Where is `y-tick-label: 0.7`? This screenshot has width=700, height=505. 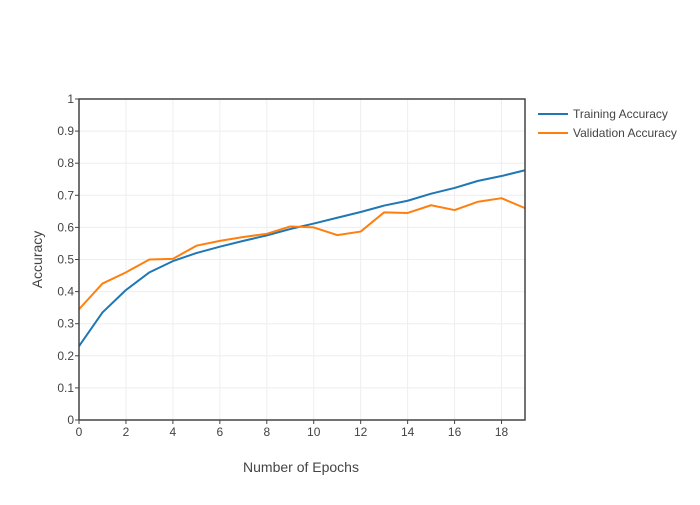
y-tick-label: 0.7 is located at coordinates (65, 195).